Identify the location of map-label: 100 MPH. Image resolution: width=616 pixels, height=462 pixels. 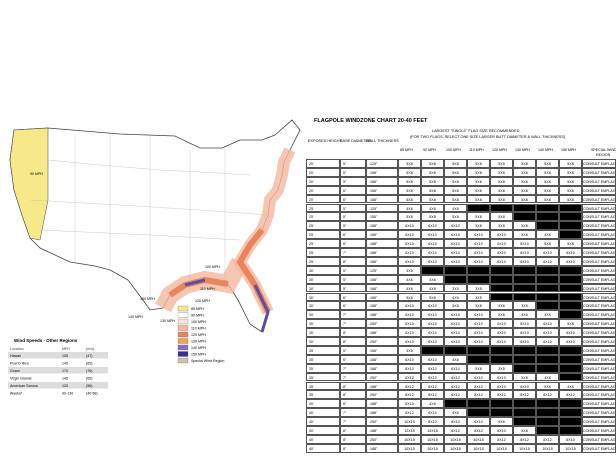
(212, 267).